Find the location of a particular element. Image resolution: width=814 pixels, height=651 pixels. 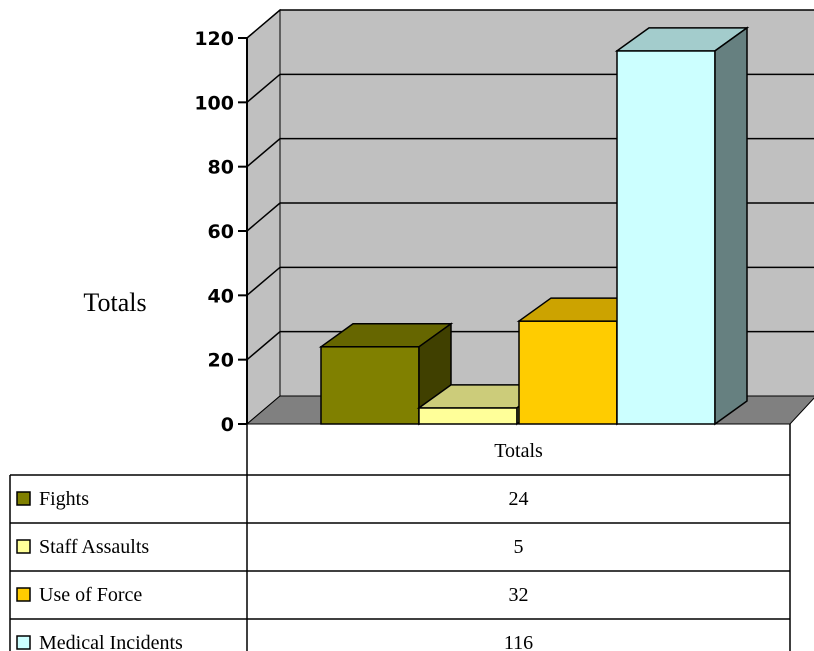

y-tick-label: 80 is located at coordinates (221, 168).